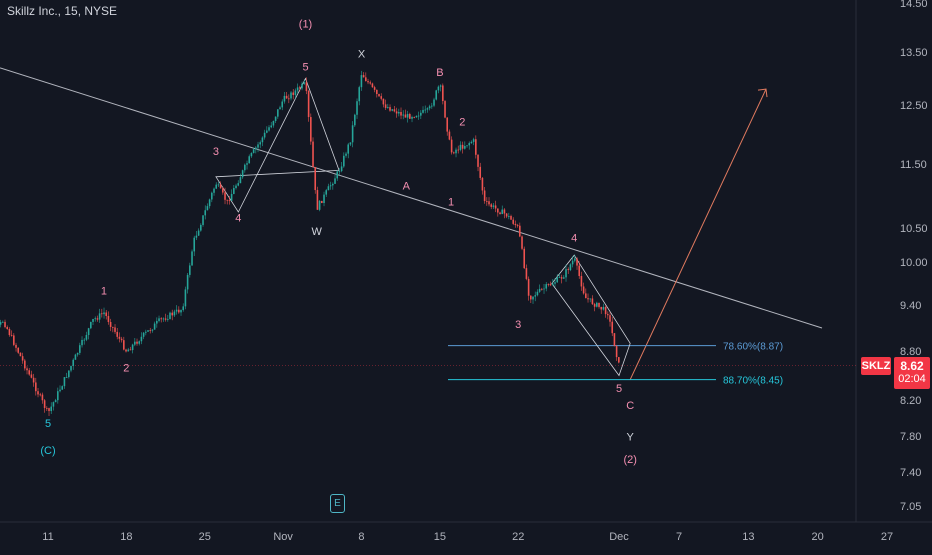 The image size is (932, 555). I want to click on wave-label: (2), so click(629, 460).